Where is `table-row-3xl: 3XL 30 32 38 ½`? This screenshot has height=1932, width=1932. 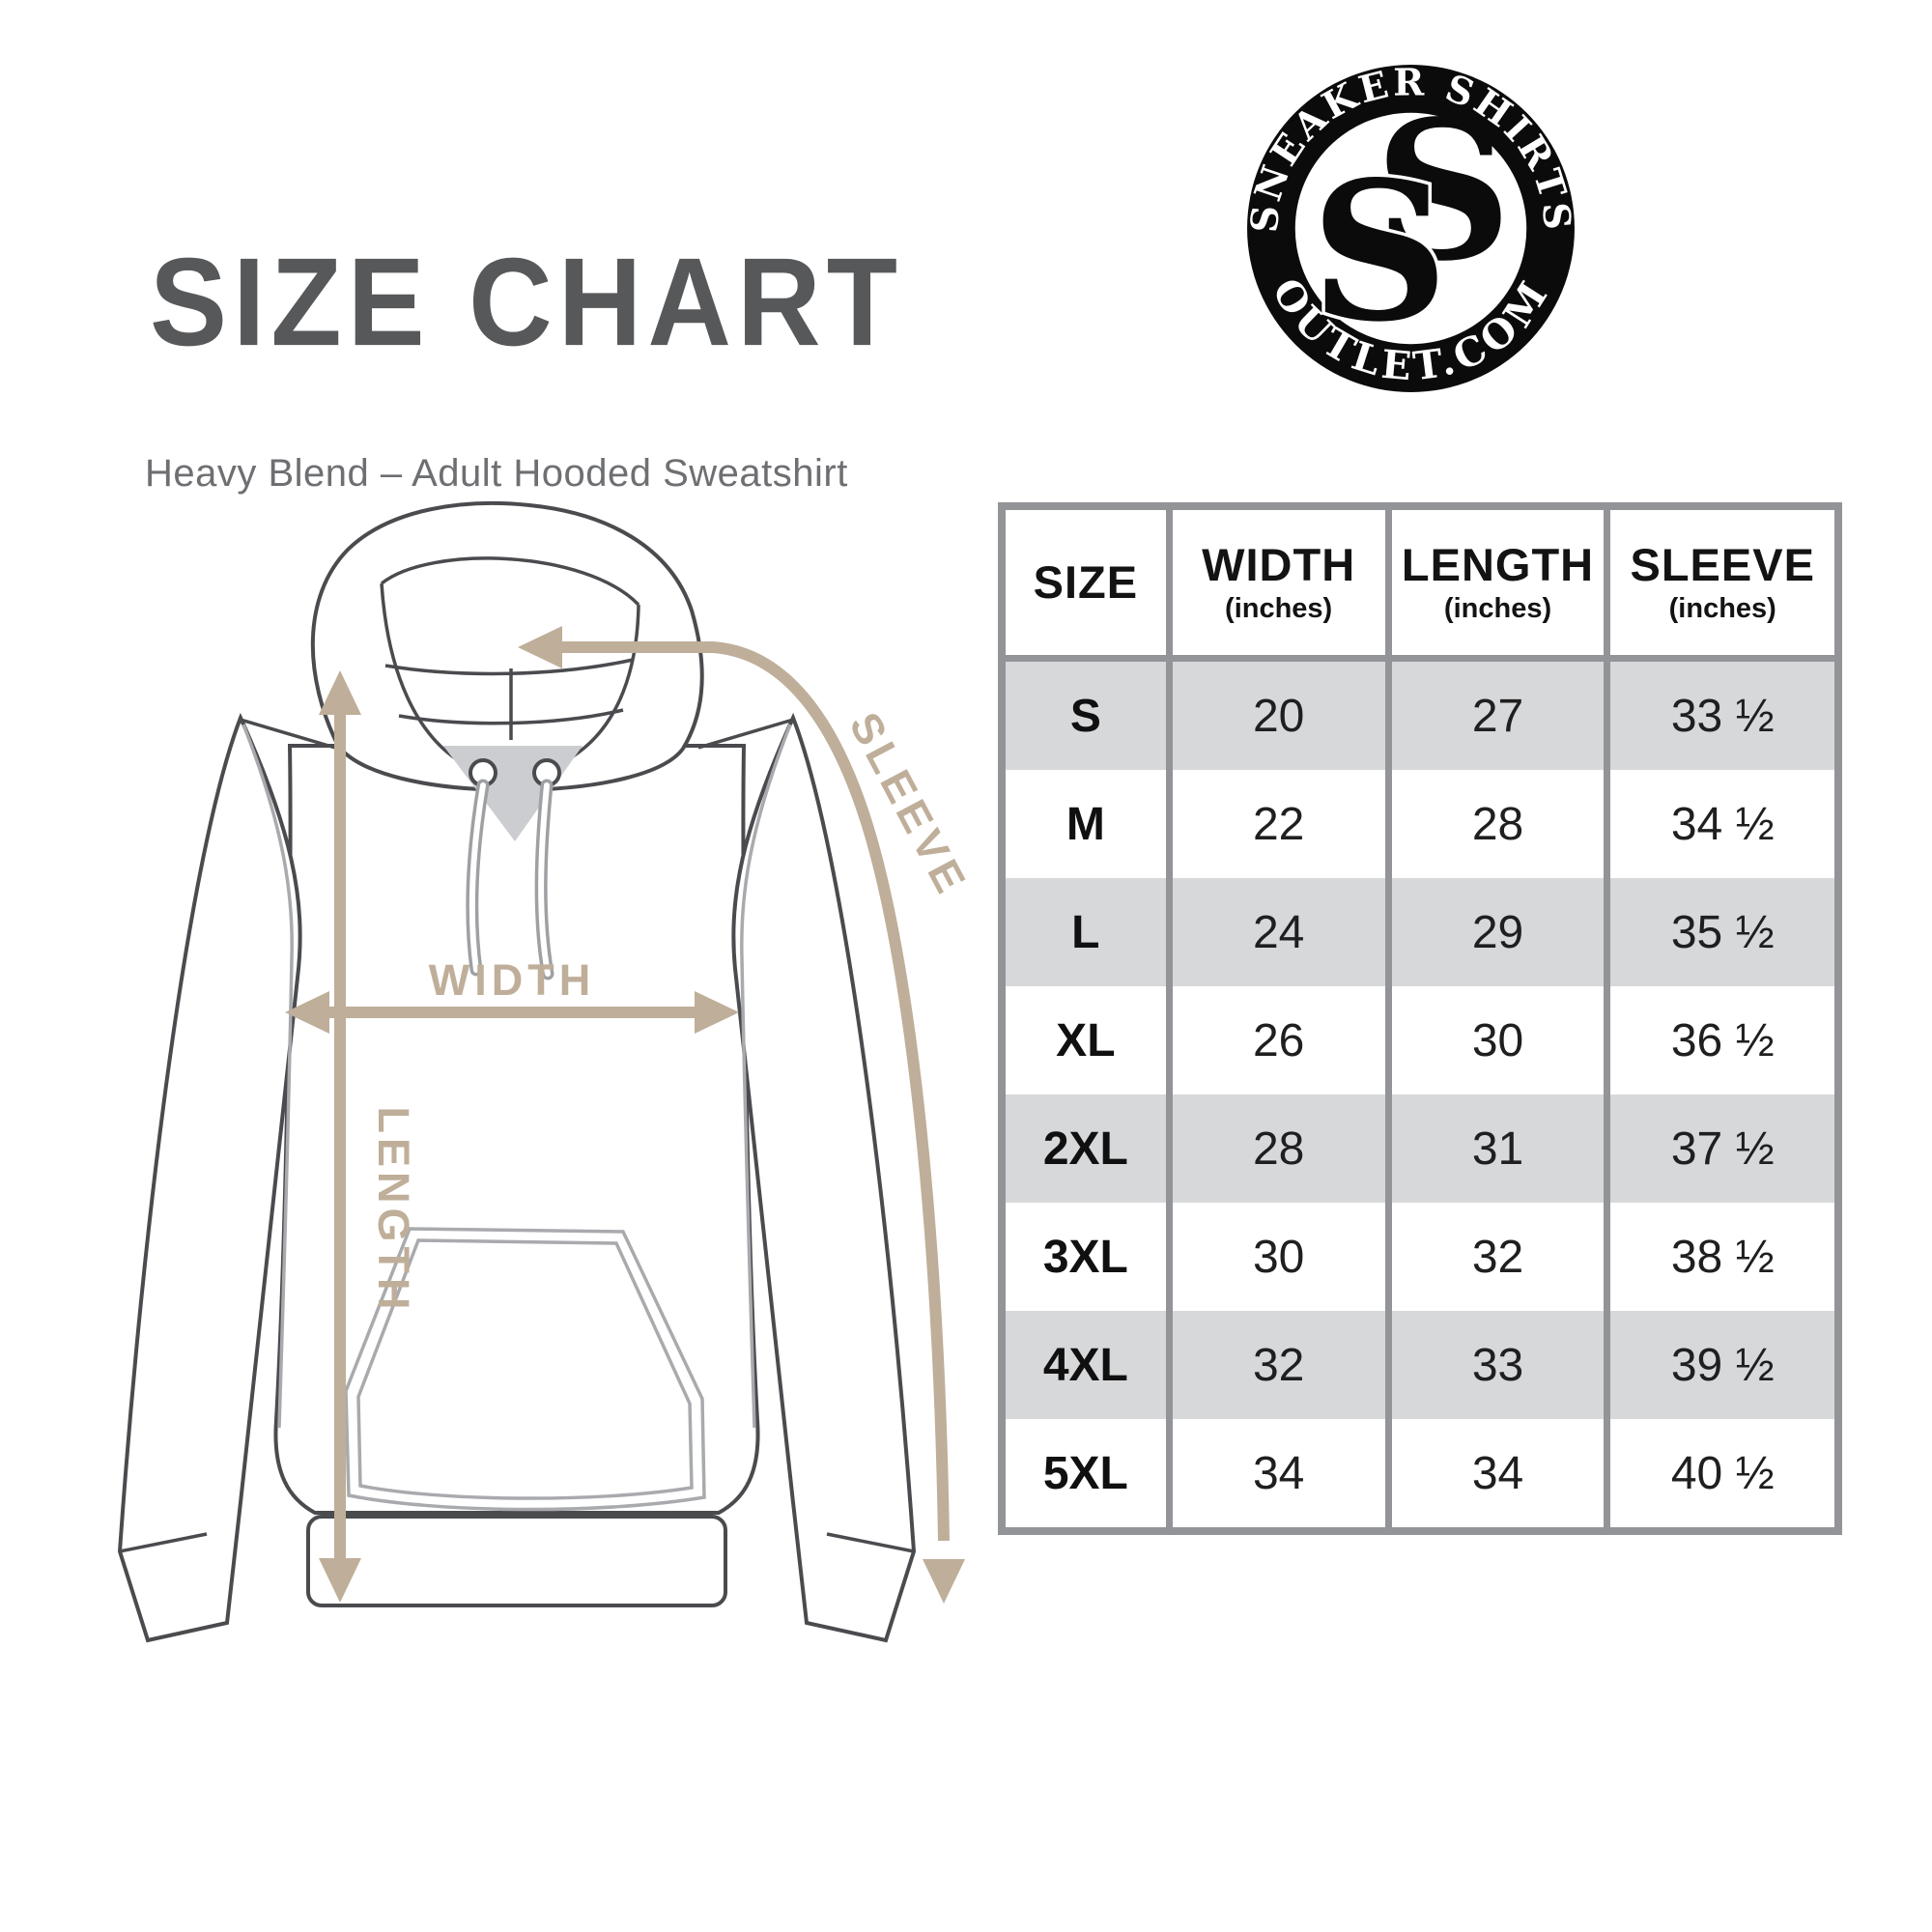
table-row-3xl: 3XL 30 32 38 ½ is located at coordinates (1420, 1257).